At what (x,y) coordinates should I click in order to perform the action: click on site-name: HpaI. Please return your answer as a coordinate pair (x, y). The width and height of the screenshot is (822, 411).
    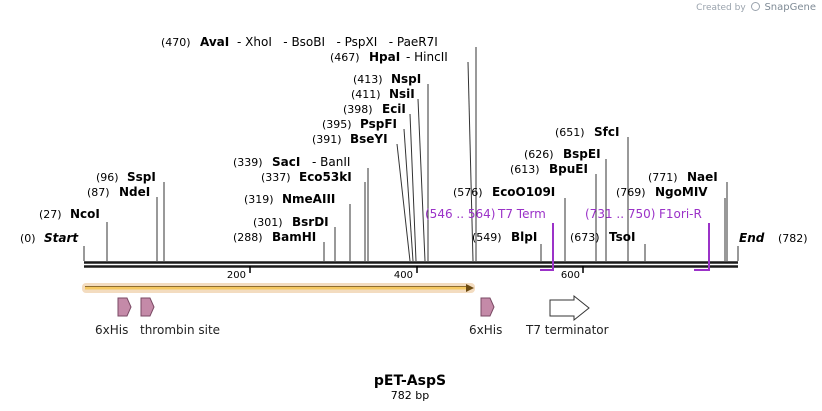
    Looking at the image, I should click on (384, 57).